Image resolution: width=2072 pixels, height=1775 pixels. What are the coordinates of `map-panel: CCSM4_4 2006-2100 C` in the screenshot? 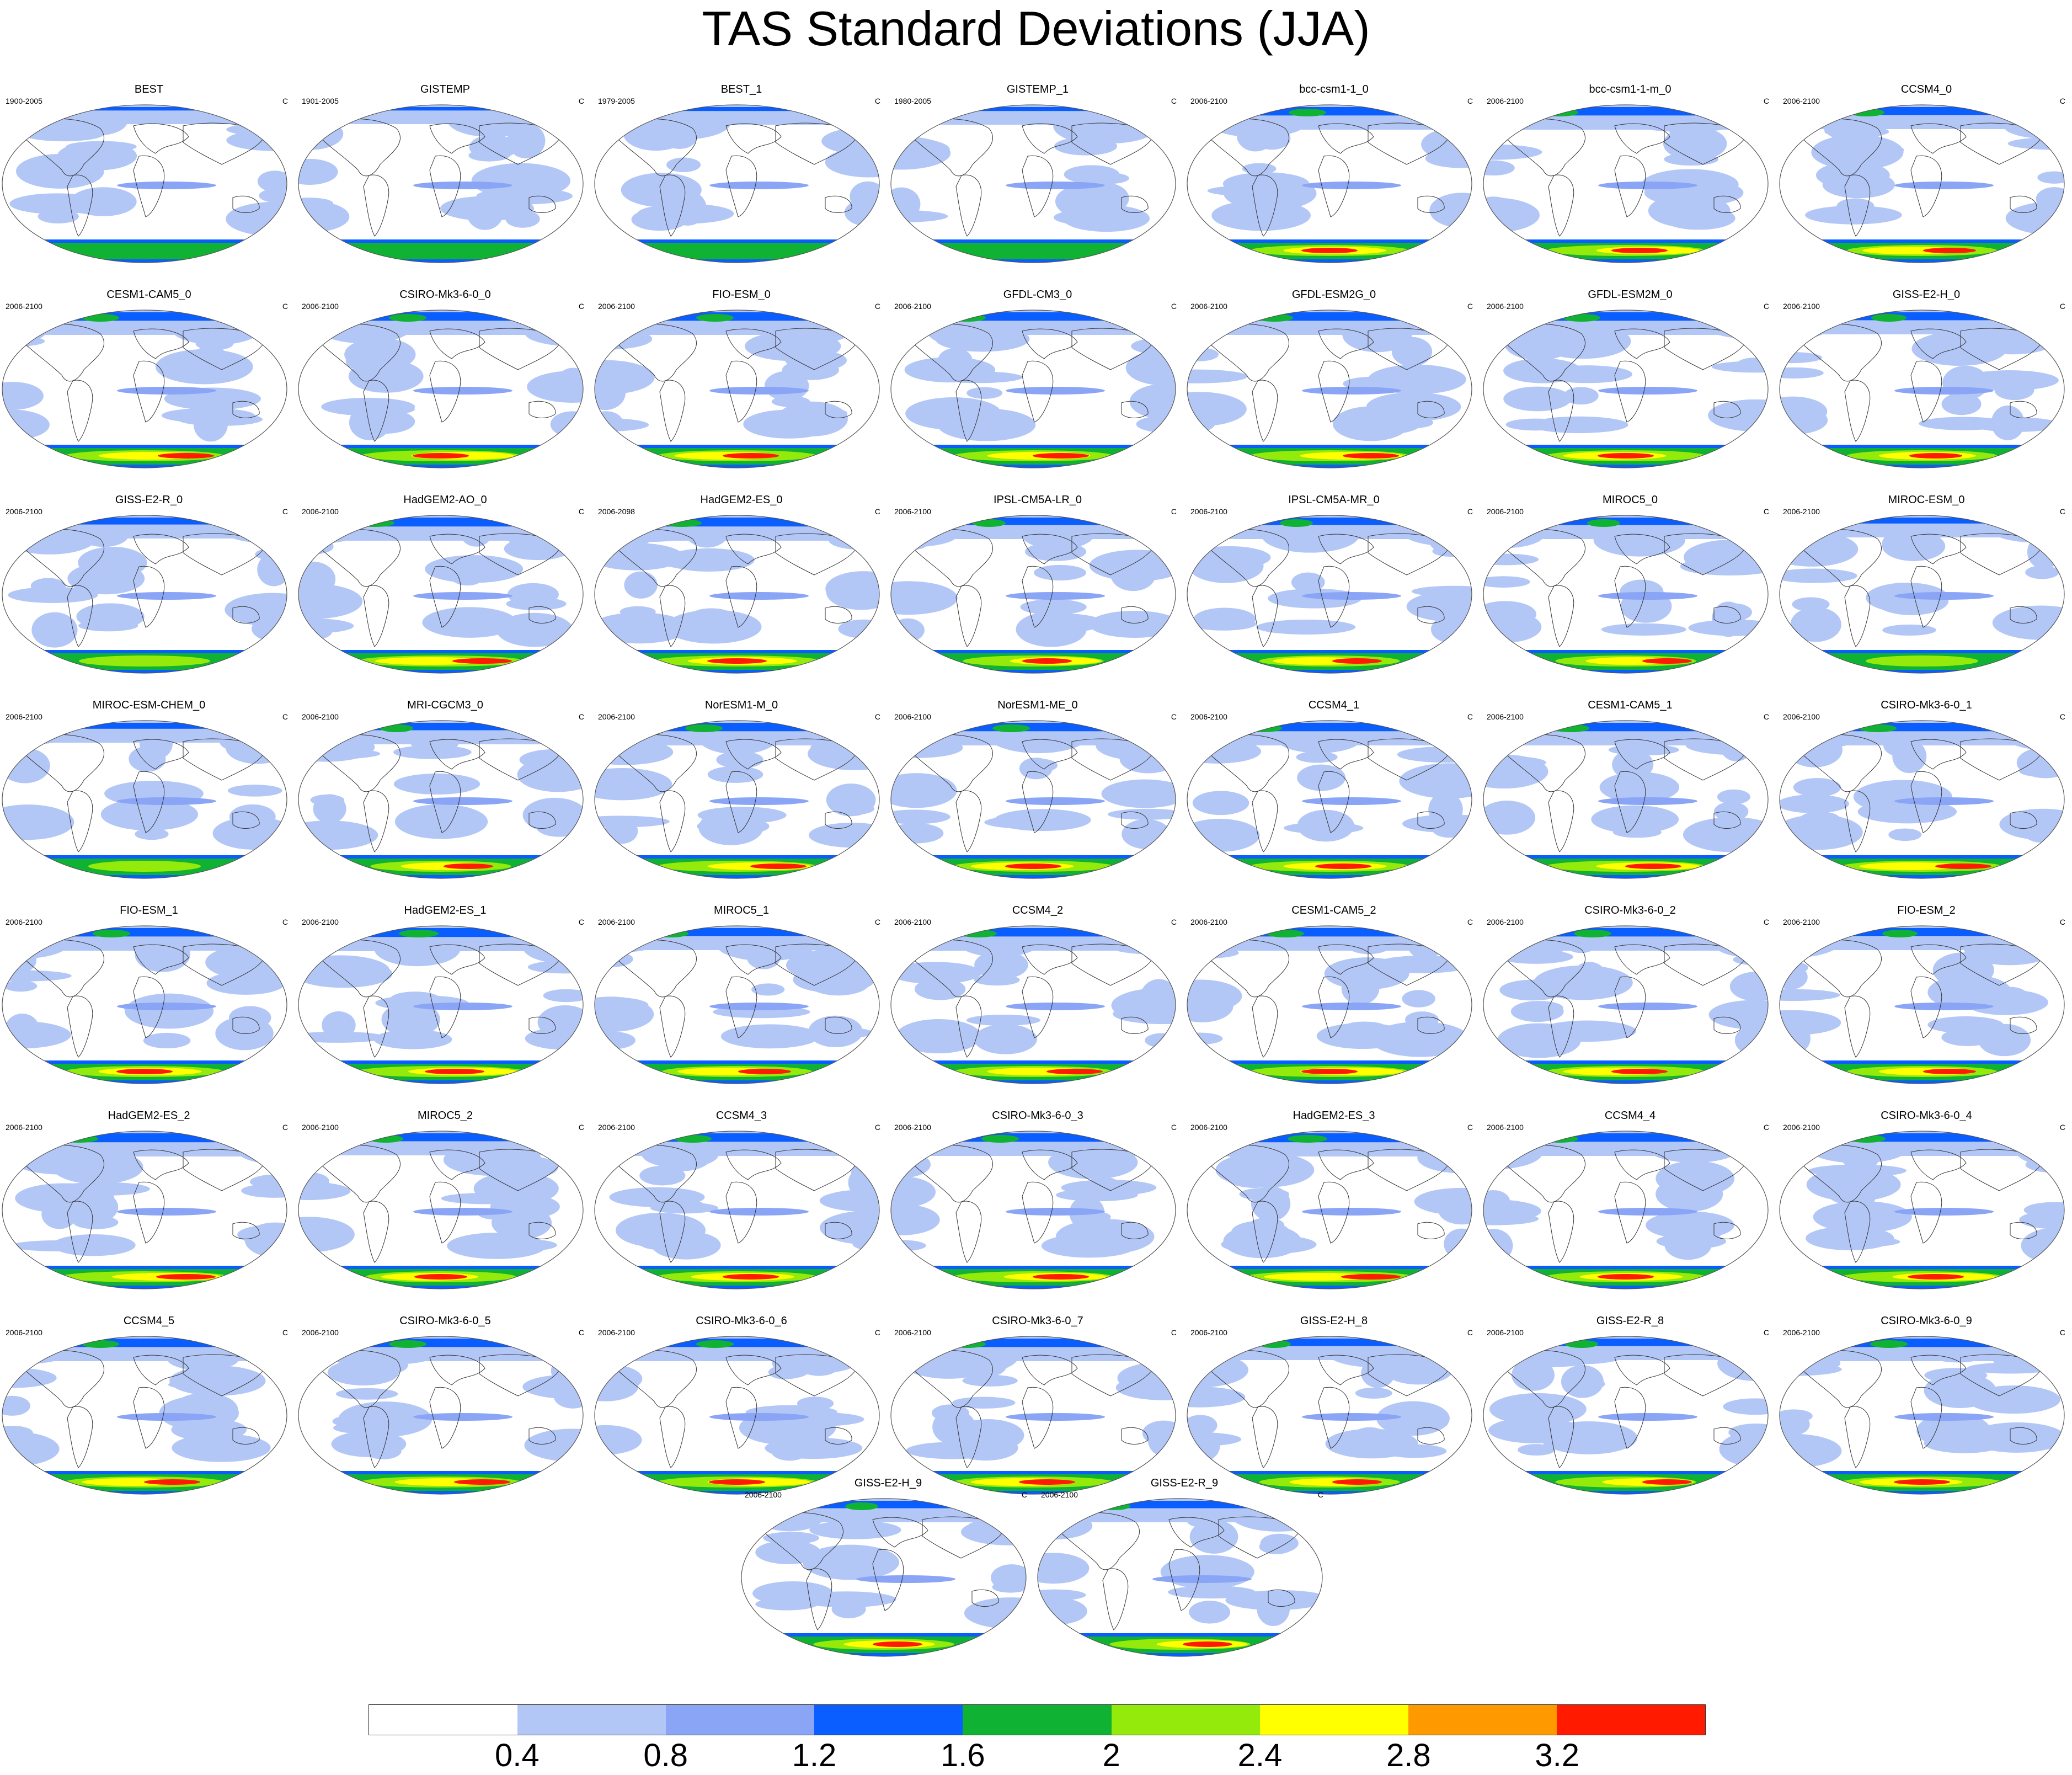 It's located at (1630, 1211).